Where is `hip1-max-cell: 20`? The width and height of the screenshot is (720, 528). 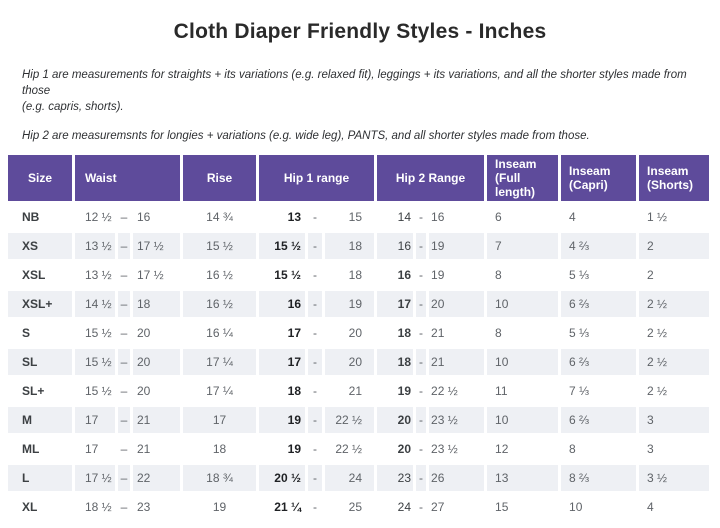 hip1-max-cell: 20 is located at coordinates (350, 362).